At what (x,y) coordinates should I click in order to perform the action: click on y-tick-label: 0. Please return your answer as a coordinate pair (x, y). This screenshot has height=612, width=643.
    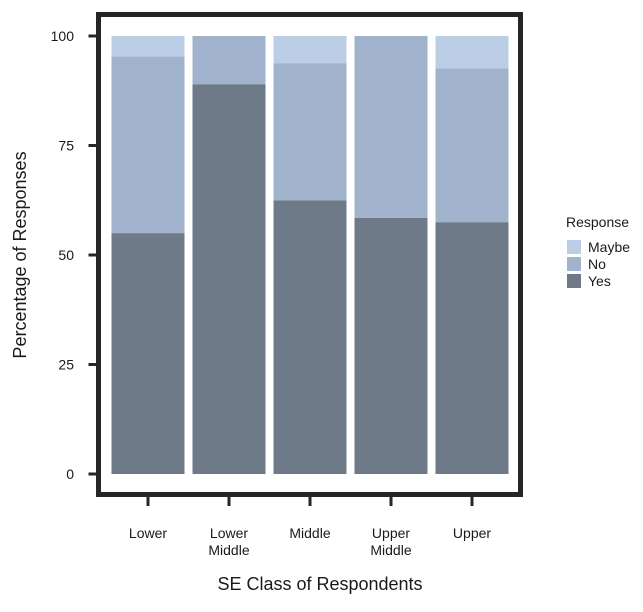
    Looking at the image, I should click on (70, 474).